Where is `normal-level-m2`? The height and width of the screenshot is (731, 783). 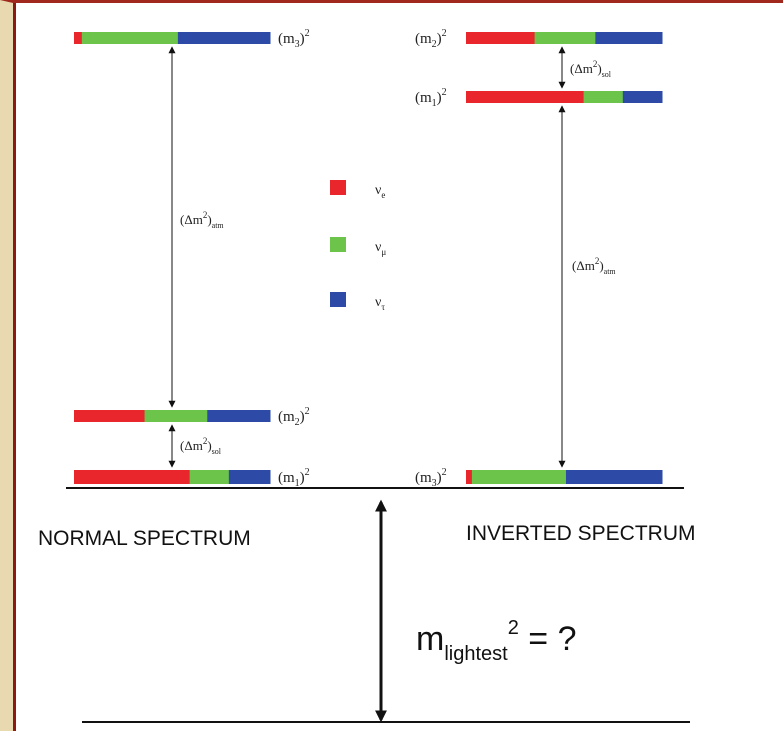 normal-level-m2 is located at coordinates (172, 416).